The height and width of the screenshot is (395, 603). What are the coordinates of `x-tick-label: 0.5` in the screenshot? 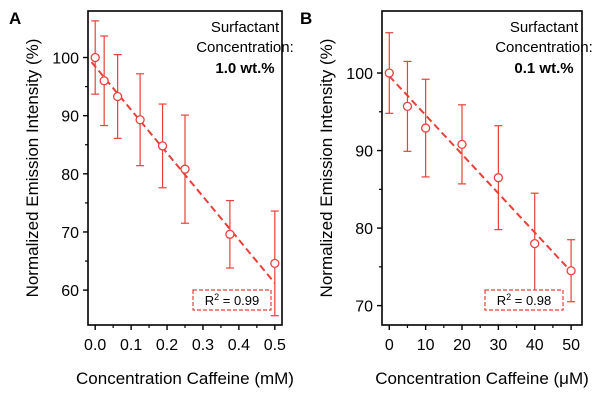 It's located at (275, 345).